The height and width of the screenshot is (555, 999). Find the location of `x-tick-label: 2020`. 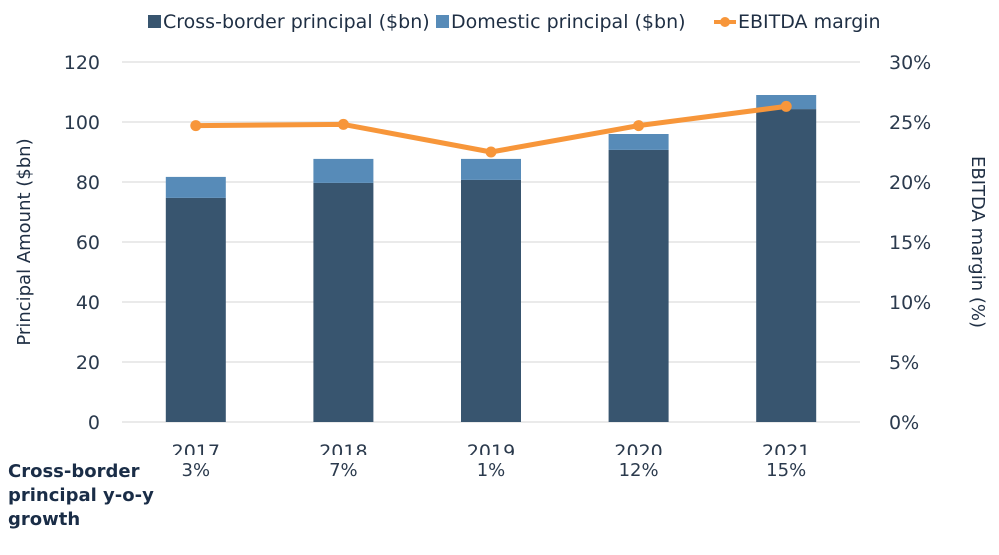

x-tick-label: 2020 is located at coordinates (638, 448).